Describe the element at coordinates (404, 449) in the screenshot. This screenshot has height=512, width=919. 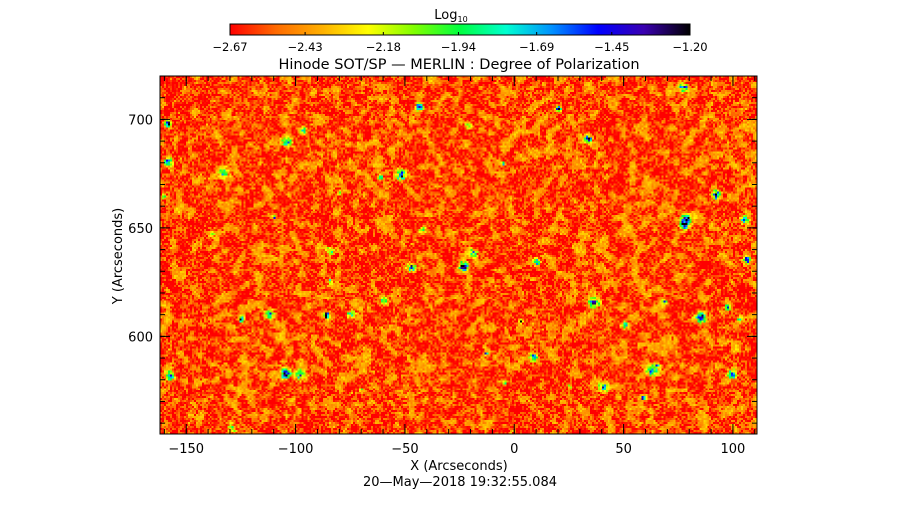
I see `x-tick-label: −50` at that location.